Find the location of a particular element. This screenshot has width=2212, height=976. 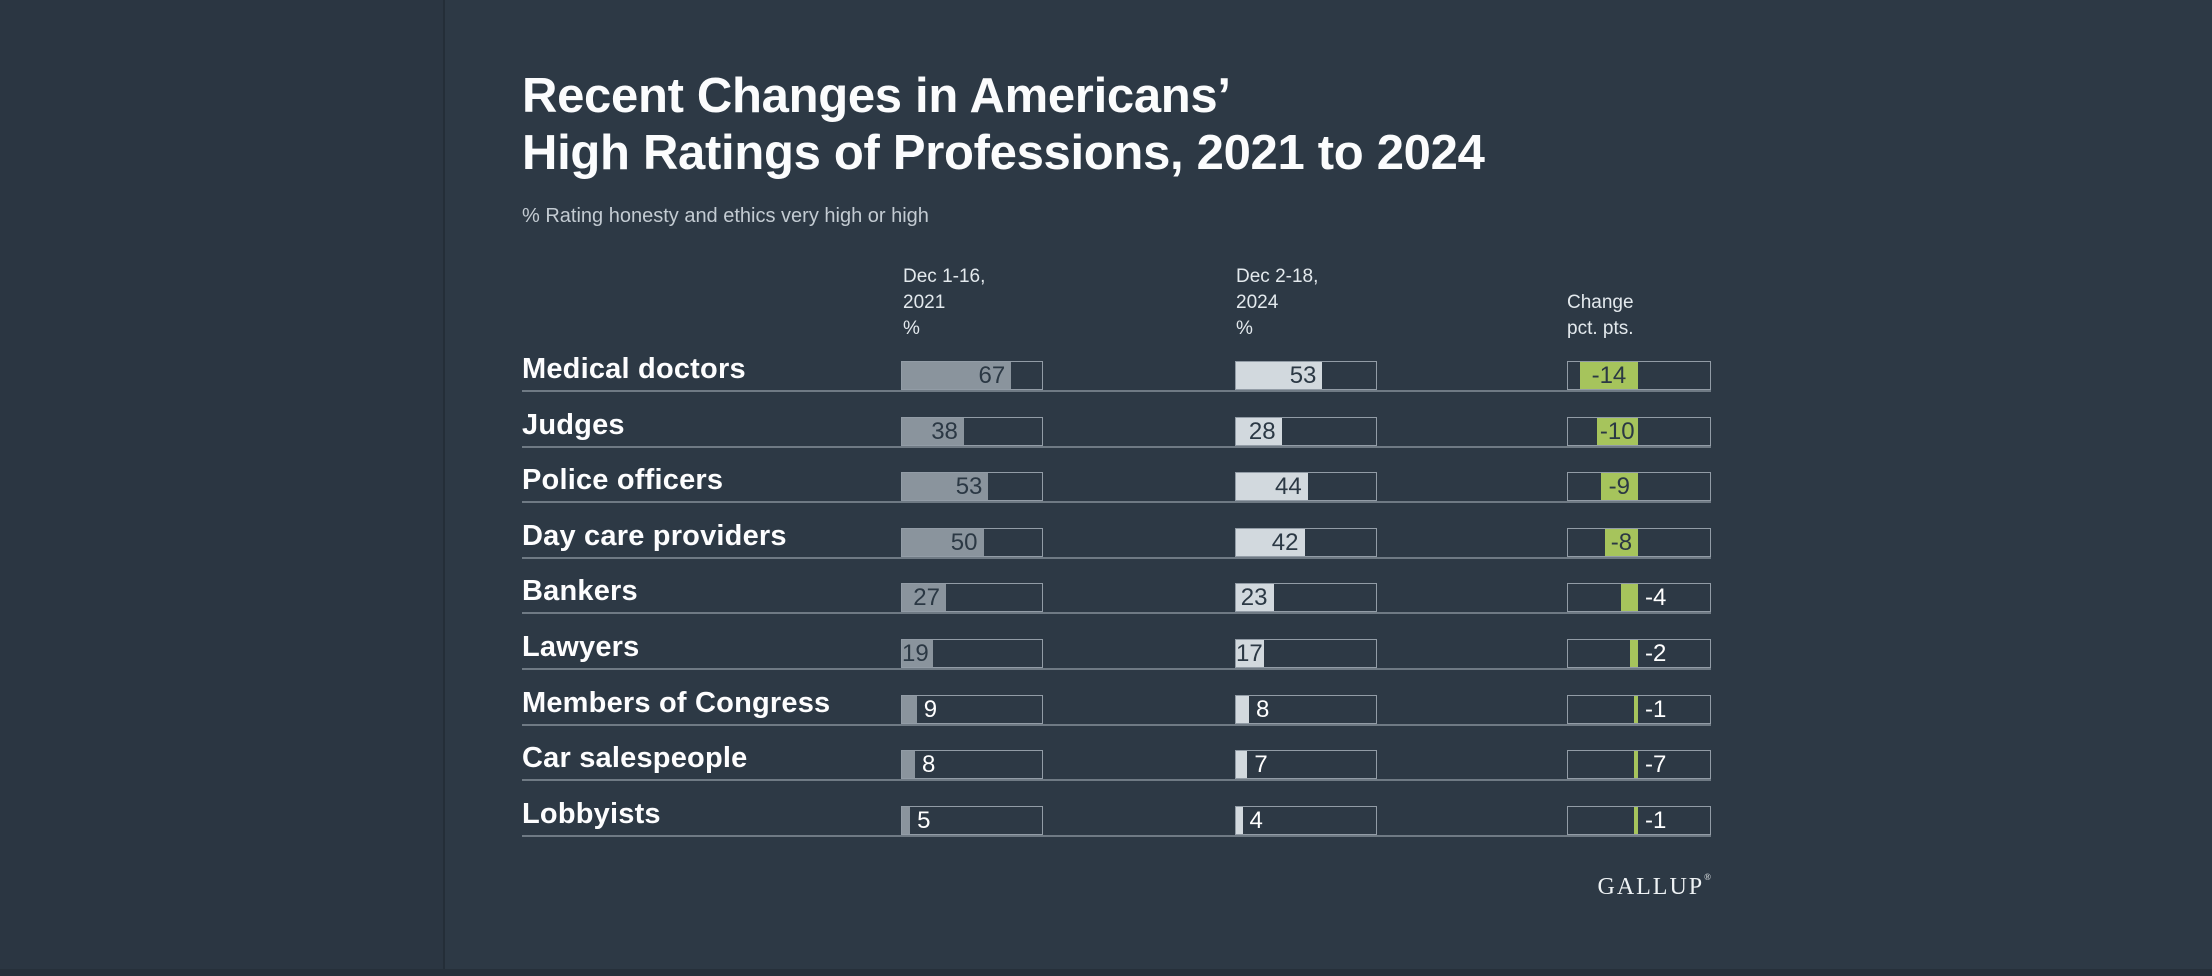

bar-2021-value: 8 is located at coordinates (929, 765).